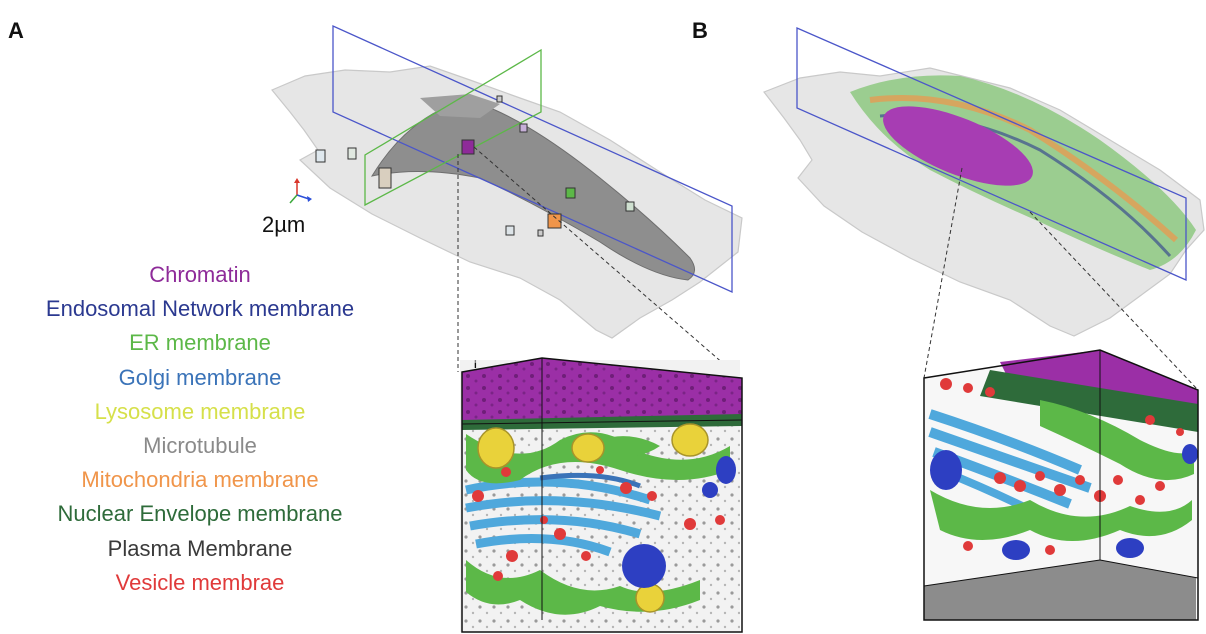  What do you see at coordinates (1064, 502) in the screenshot?
I see `endosomes-b` at bounding box center [1064, 502].